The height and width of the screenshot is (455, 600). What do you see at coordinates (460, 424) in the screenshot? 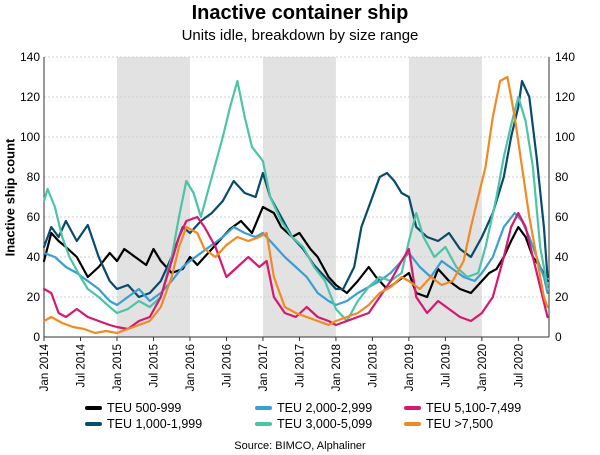
I see `legend-label: TEU >7,500` at bounding box center [460, 424].